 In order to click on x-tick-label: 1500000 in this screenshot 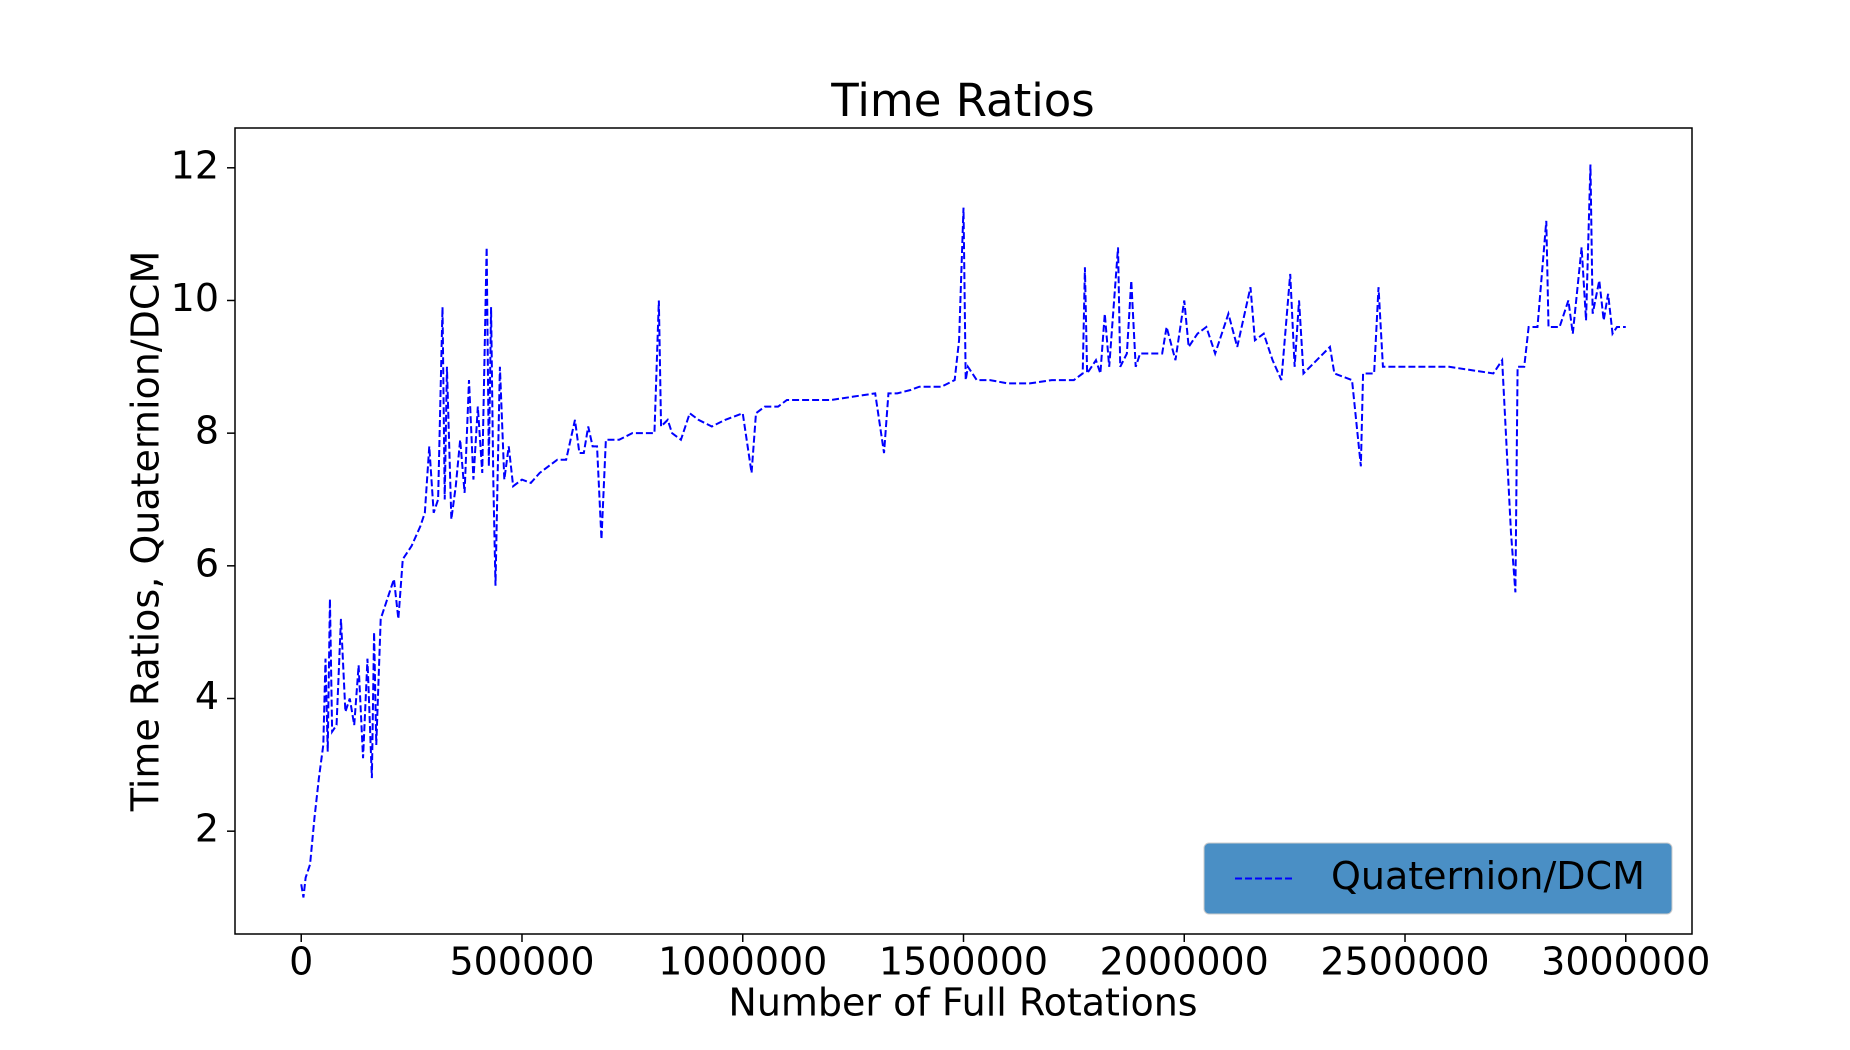, I will do `click(963, 962)`.